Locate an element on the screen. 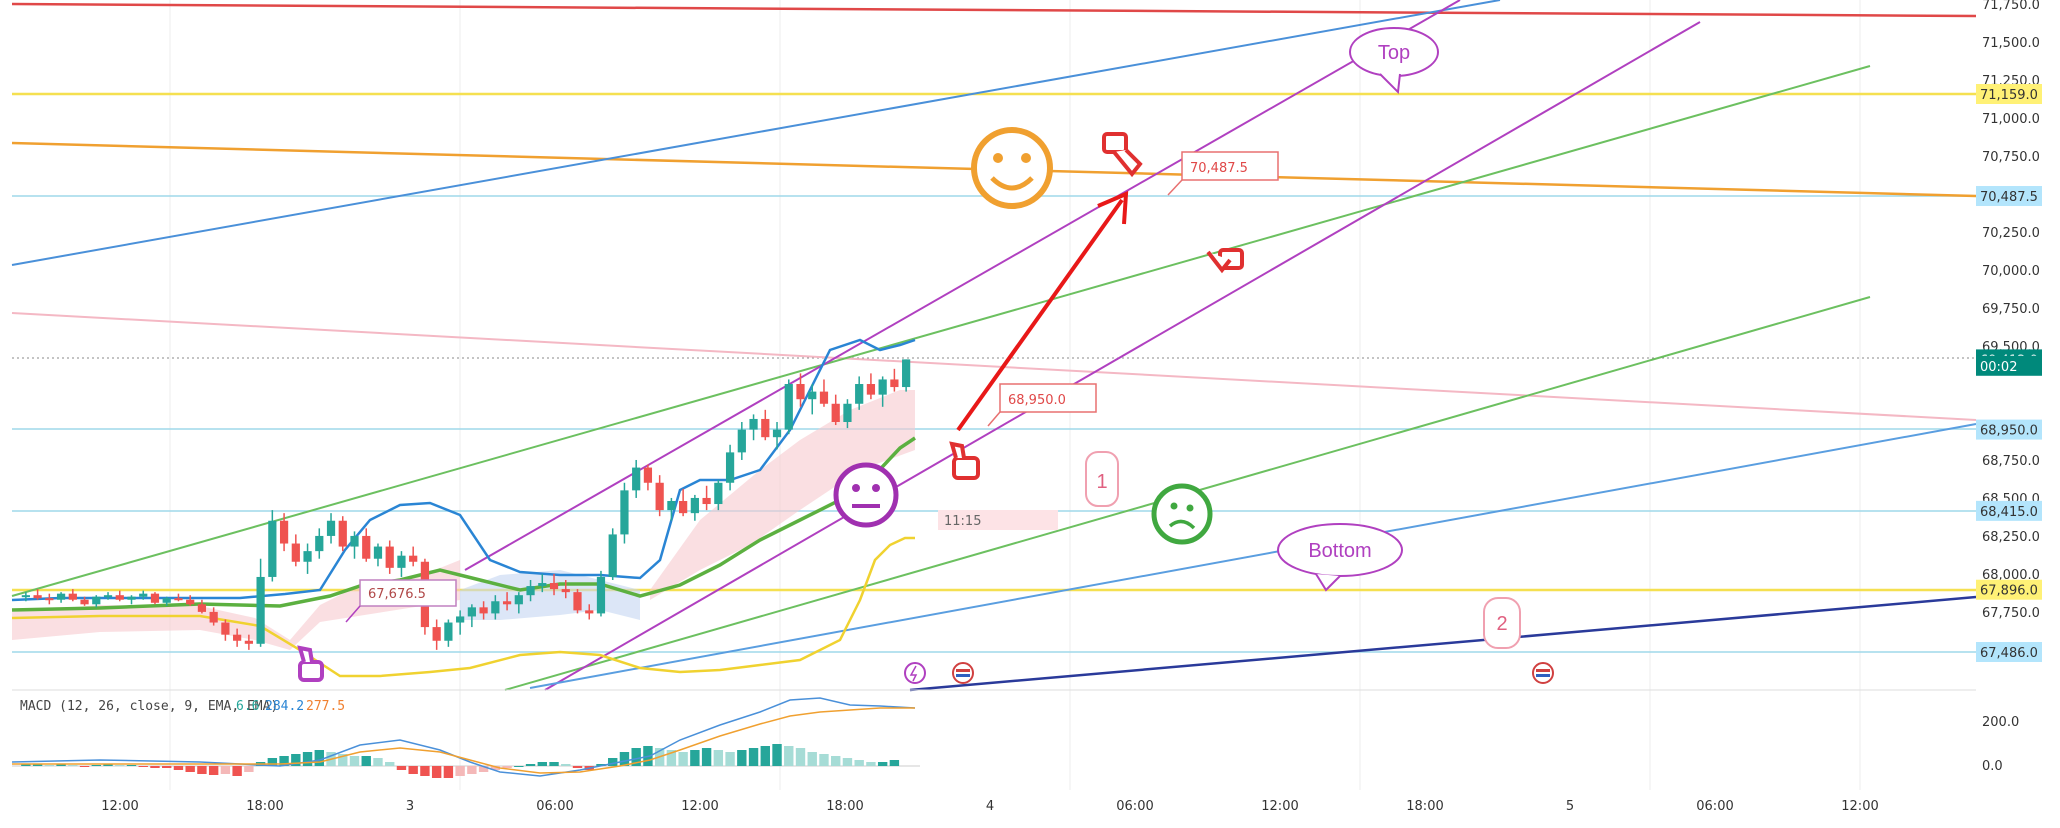 Image resolution: width=2060 pixels, height=828 pixels. price-tag: 68,415.0 is located at coordinates (2009, 510).